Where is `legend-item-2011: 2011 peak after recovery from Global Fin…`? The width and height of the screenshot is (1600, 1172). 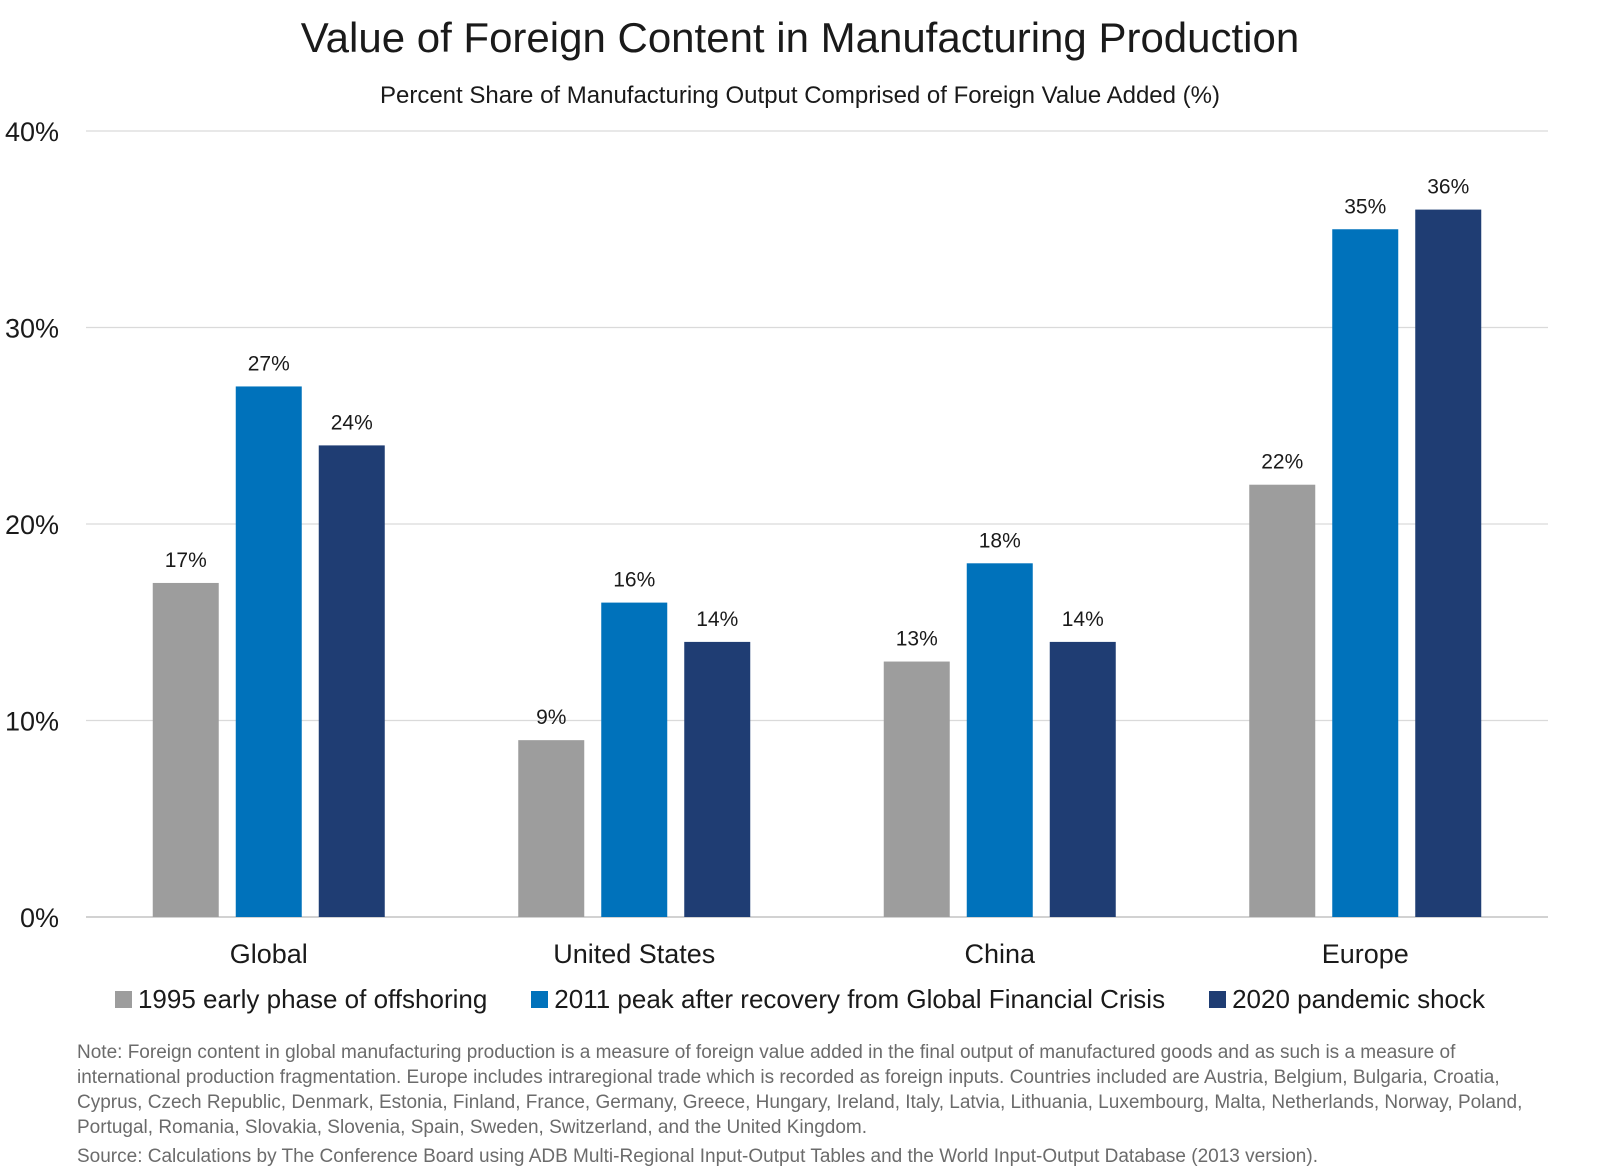 legend-item-2011: 2011 peak after recovery from Global Fin… is located at coordinates (848, 999).